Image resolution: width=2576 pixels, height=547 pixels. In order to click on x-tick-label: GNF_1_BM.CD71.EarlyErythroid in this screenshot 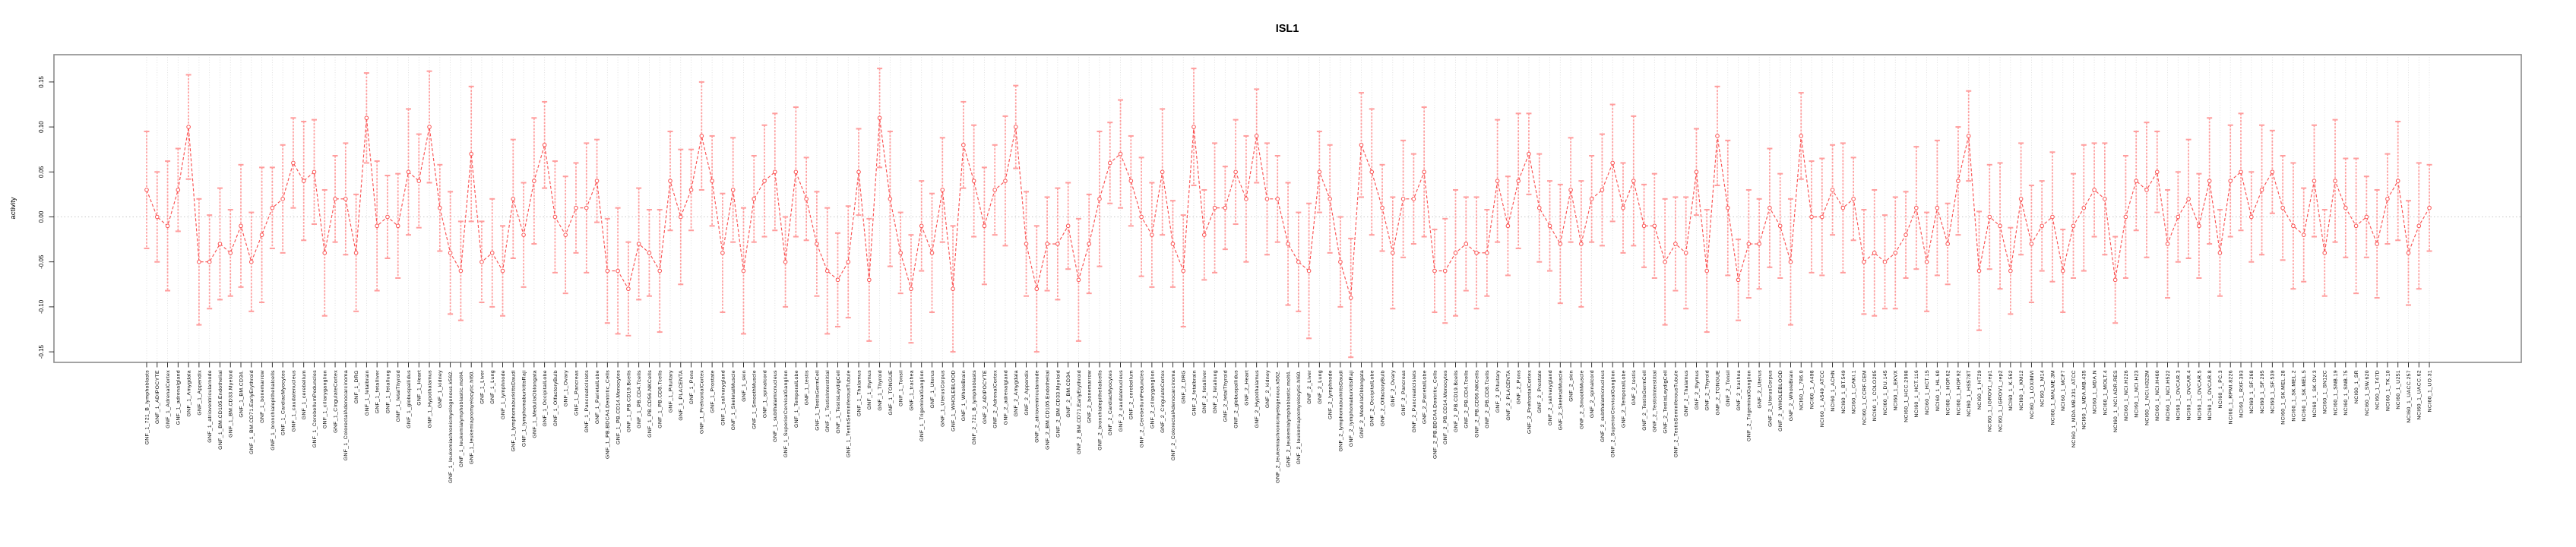, I will do `click(252, 412)`.